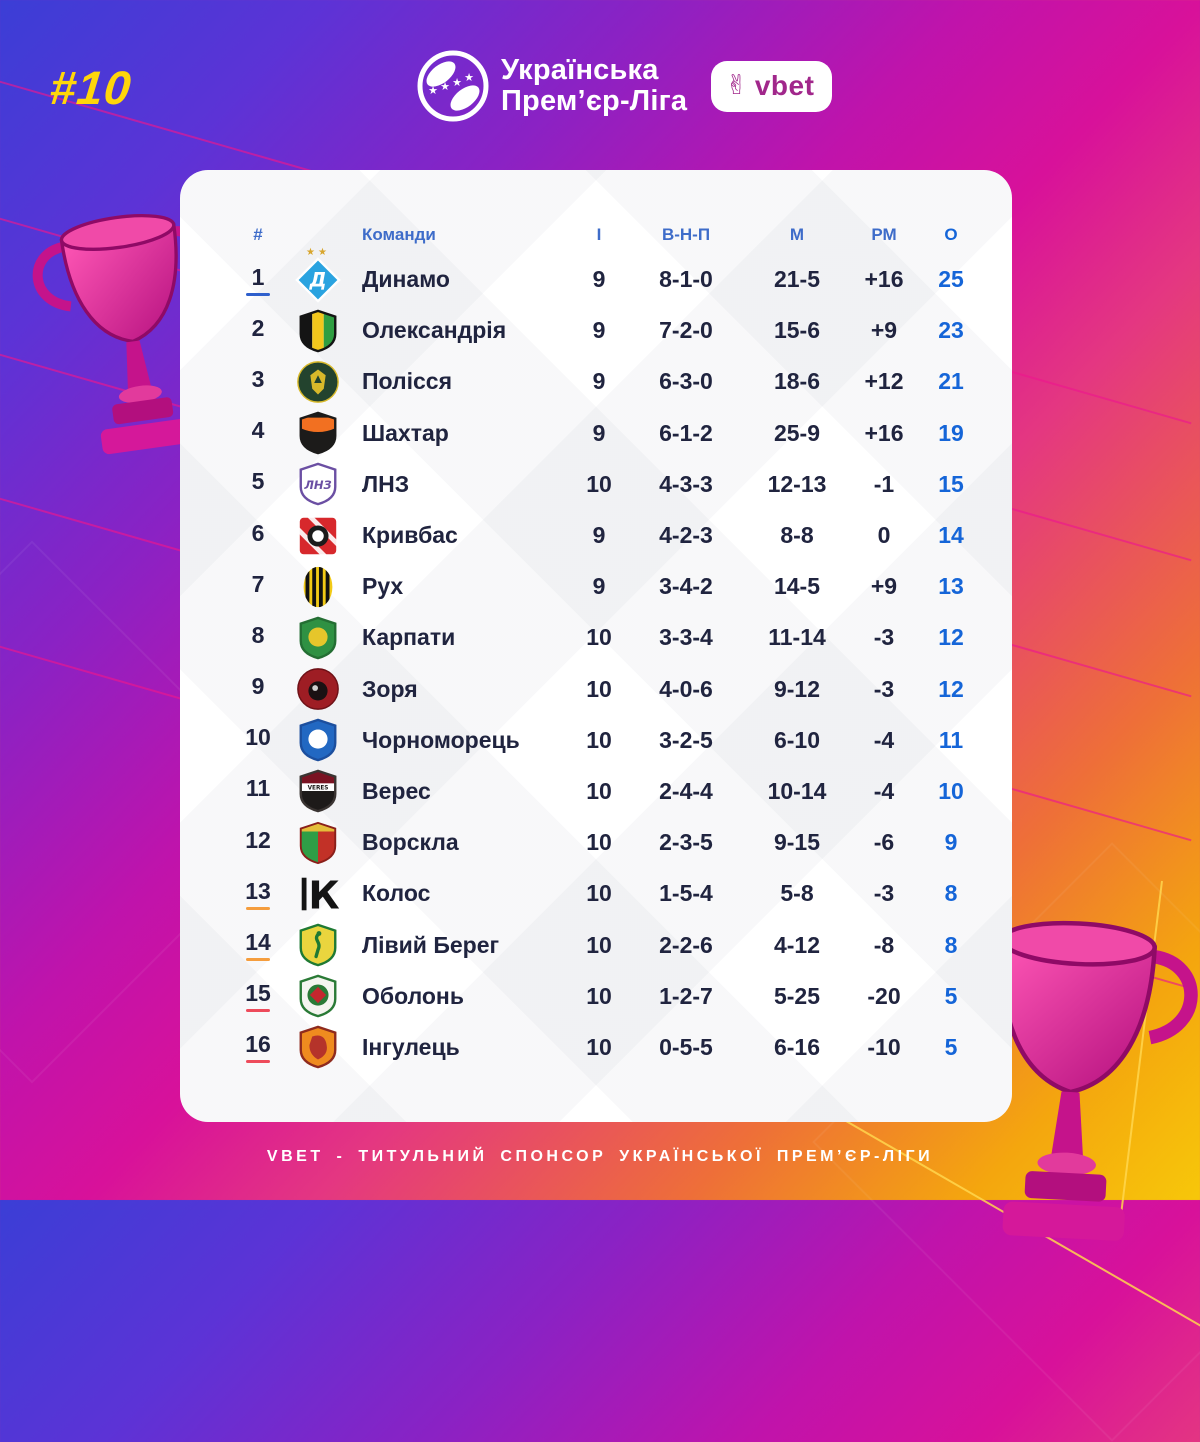 The width and height of the screenshot is (1200, 1442). Describe the element at coordinates (797, 484) in the screenshot. I see `team-goals: 12-13` at that location.